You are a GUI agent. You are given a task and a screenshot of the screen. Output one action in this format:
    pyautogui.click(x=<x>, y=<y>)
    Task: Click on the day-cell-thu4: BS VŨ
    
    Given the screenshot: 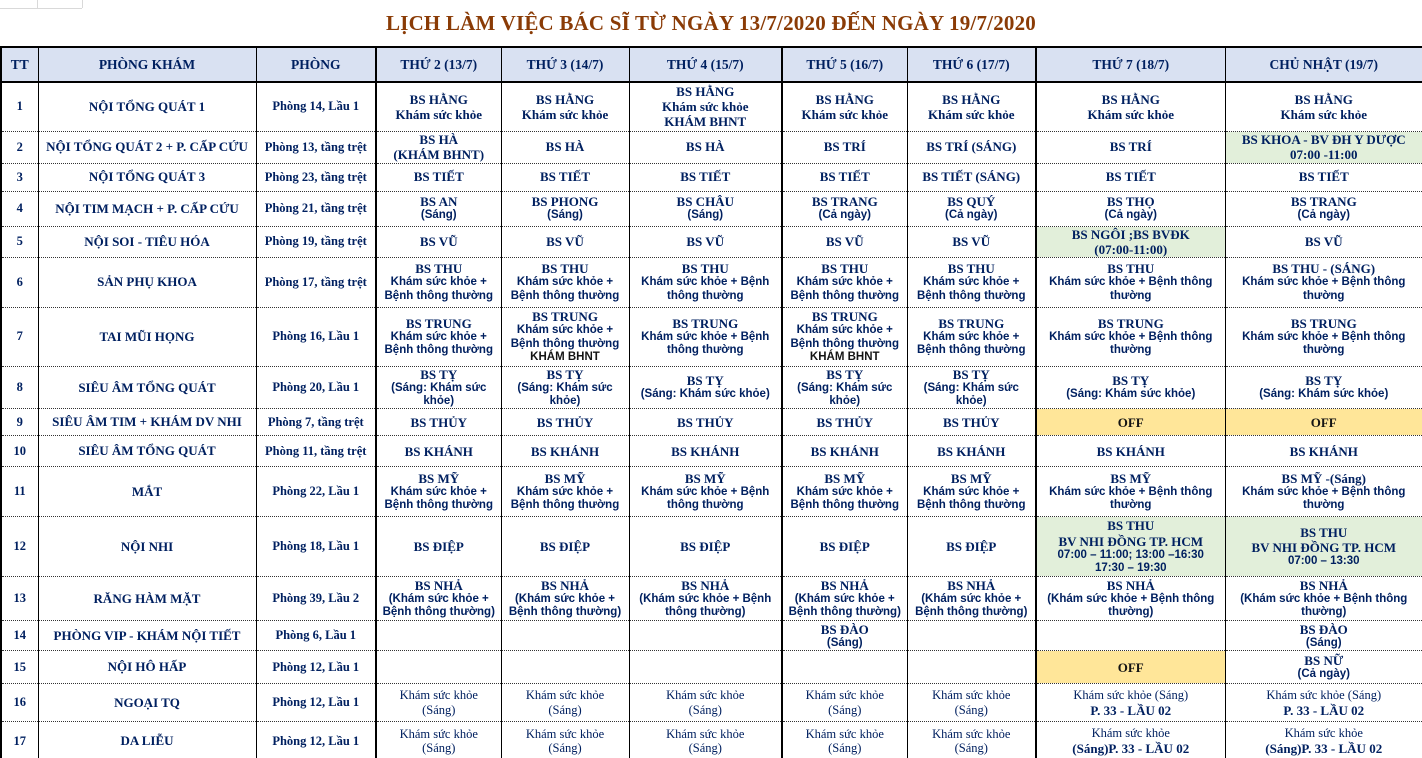 What is the action you would take?
    pyautogui.click(x=705, y=242)
    